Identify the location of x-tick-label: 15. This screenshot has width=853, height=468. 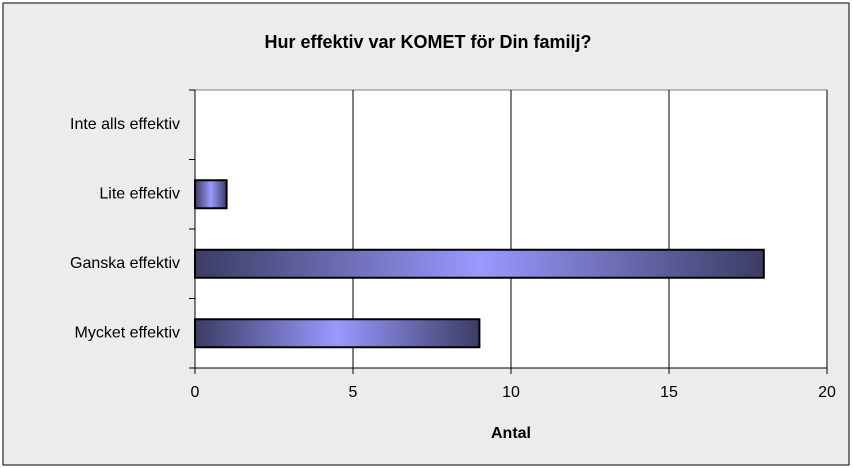
(669, 392).